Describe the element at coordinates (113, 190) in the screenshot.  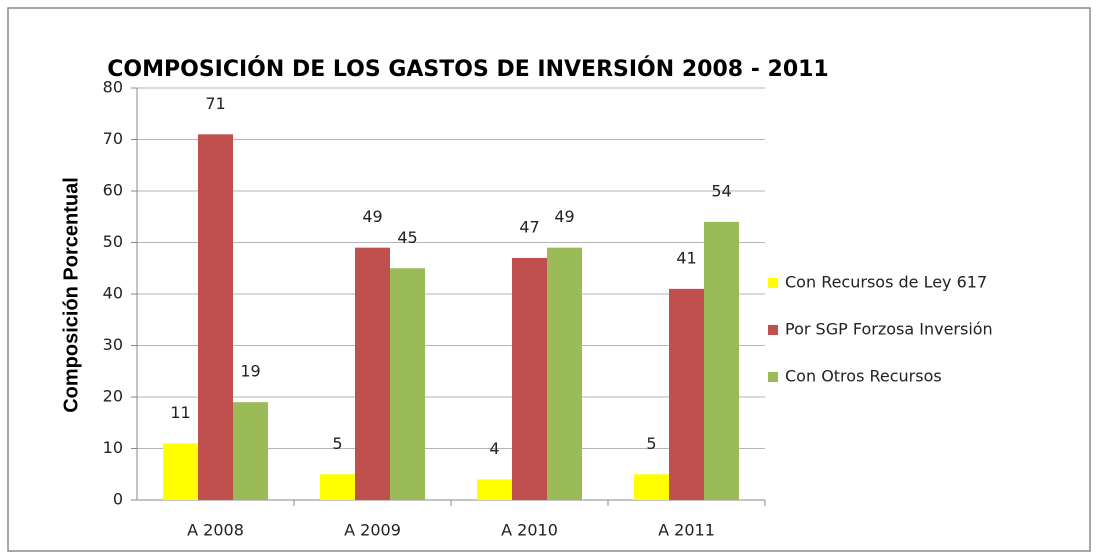
I see `y-tick-label: 60` at that location.